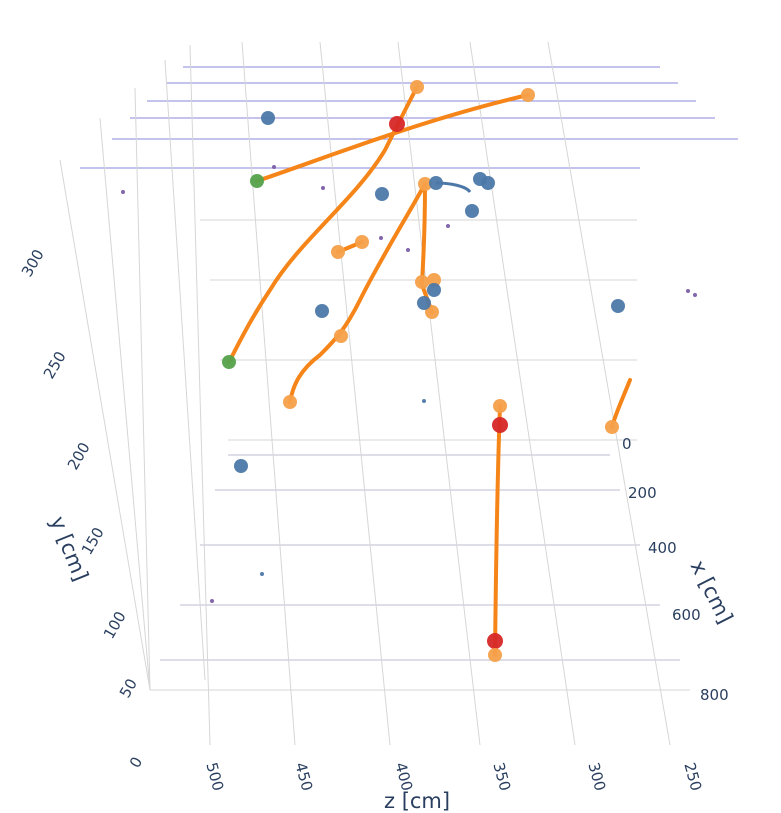 The width and height of the screenshot is (781, 813). I want to click on y-tick-label: 50, so click(128, 688).